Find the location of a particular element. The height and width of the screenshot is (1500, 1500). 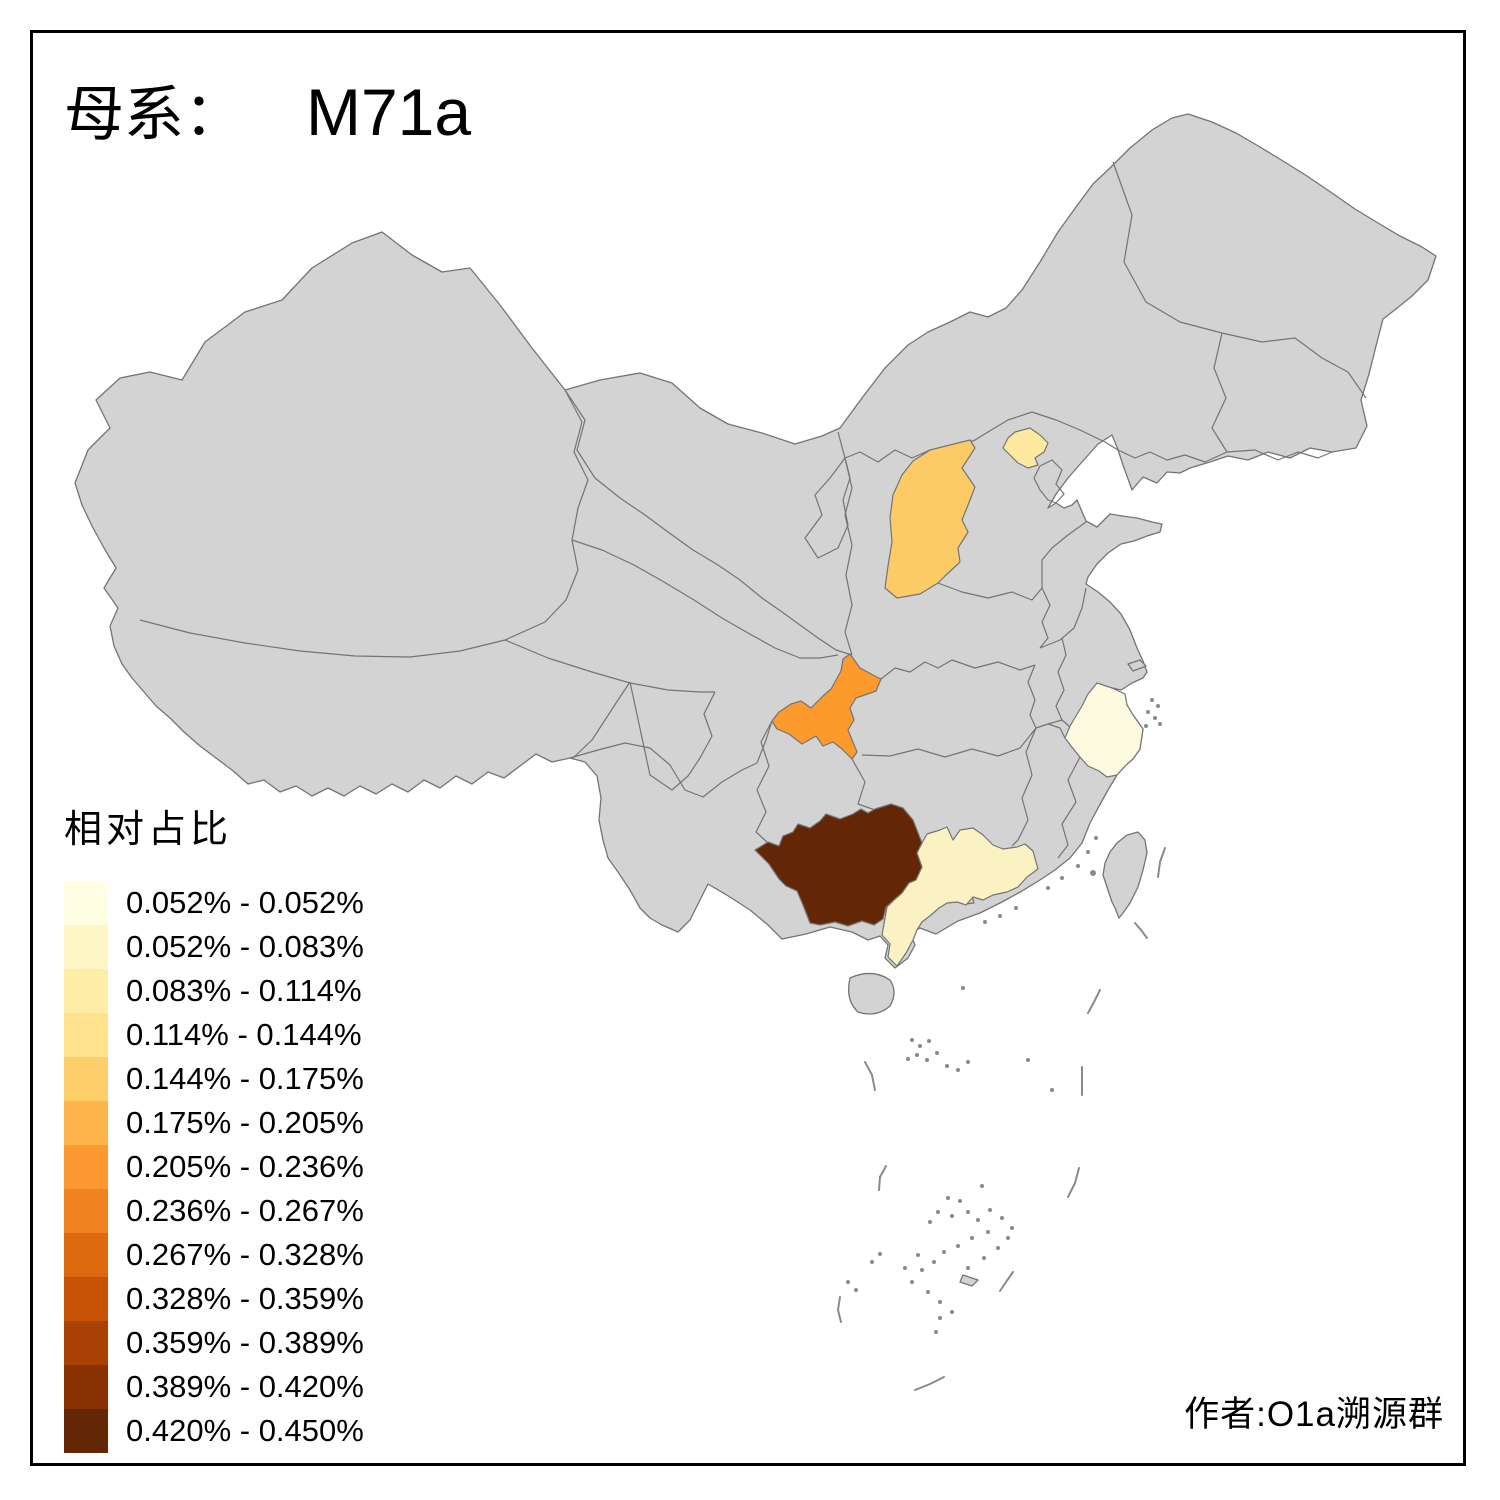

legend-item: 0.114% - 0.144% is located at coordinates (214, 1035).